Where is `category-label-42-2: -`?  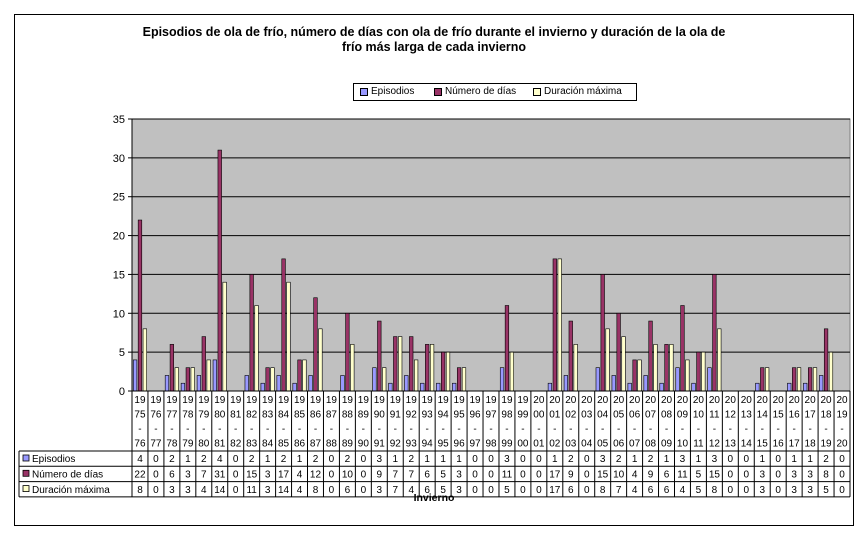
category-label-42-2: - is located at coordinates (809, 429).